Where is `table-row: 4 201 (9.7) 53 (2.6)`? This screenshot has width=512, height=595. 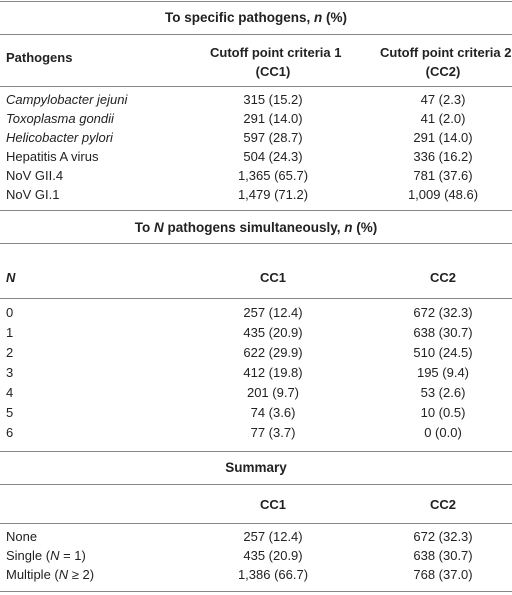 table-row: 4 201 (9.7) 53 (2.6) is located at coordinates (236, 392).